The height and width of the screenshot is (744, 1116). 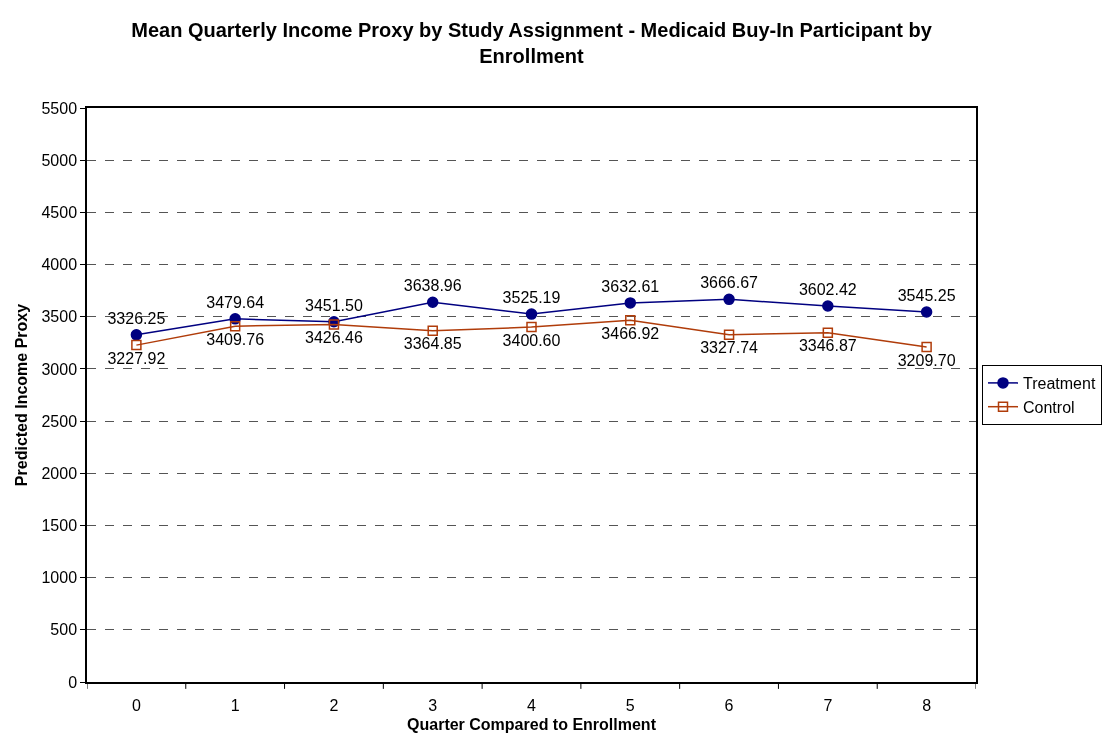 What do you see at coordinates (1049, 407) in the screenshot?
I see `legend-label: Control` at bounding box center [1049, 407].